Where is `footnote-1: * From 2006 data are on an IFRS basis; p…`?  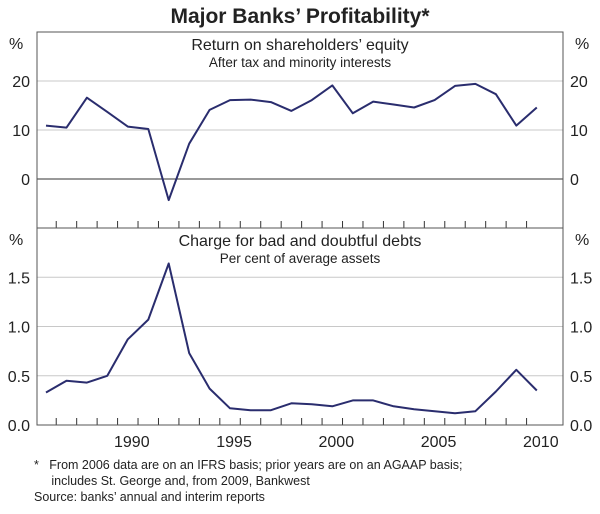
footnote-1: * From 2006 data are on an IFRS basis; p… is located at coordinates (248, 465).